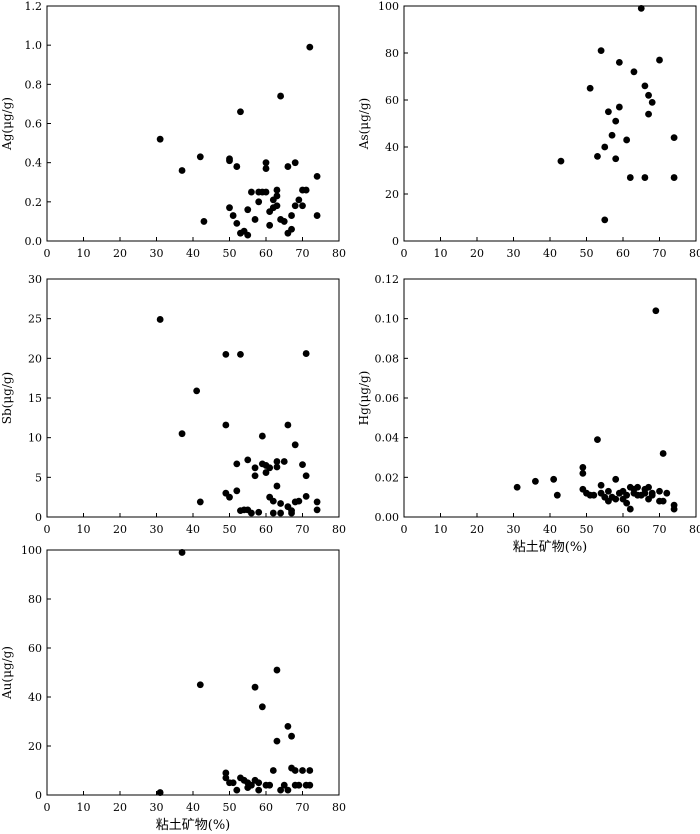 The width and height of the screenshot is (700, 834). I want to click on y-tick-label: 80, so click(35, 599).